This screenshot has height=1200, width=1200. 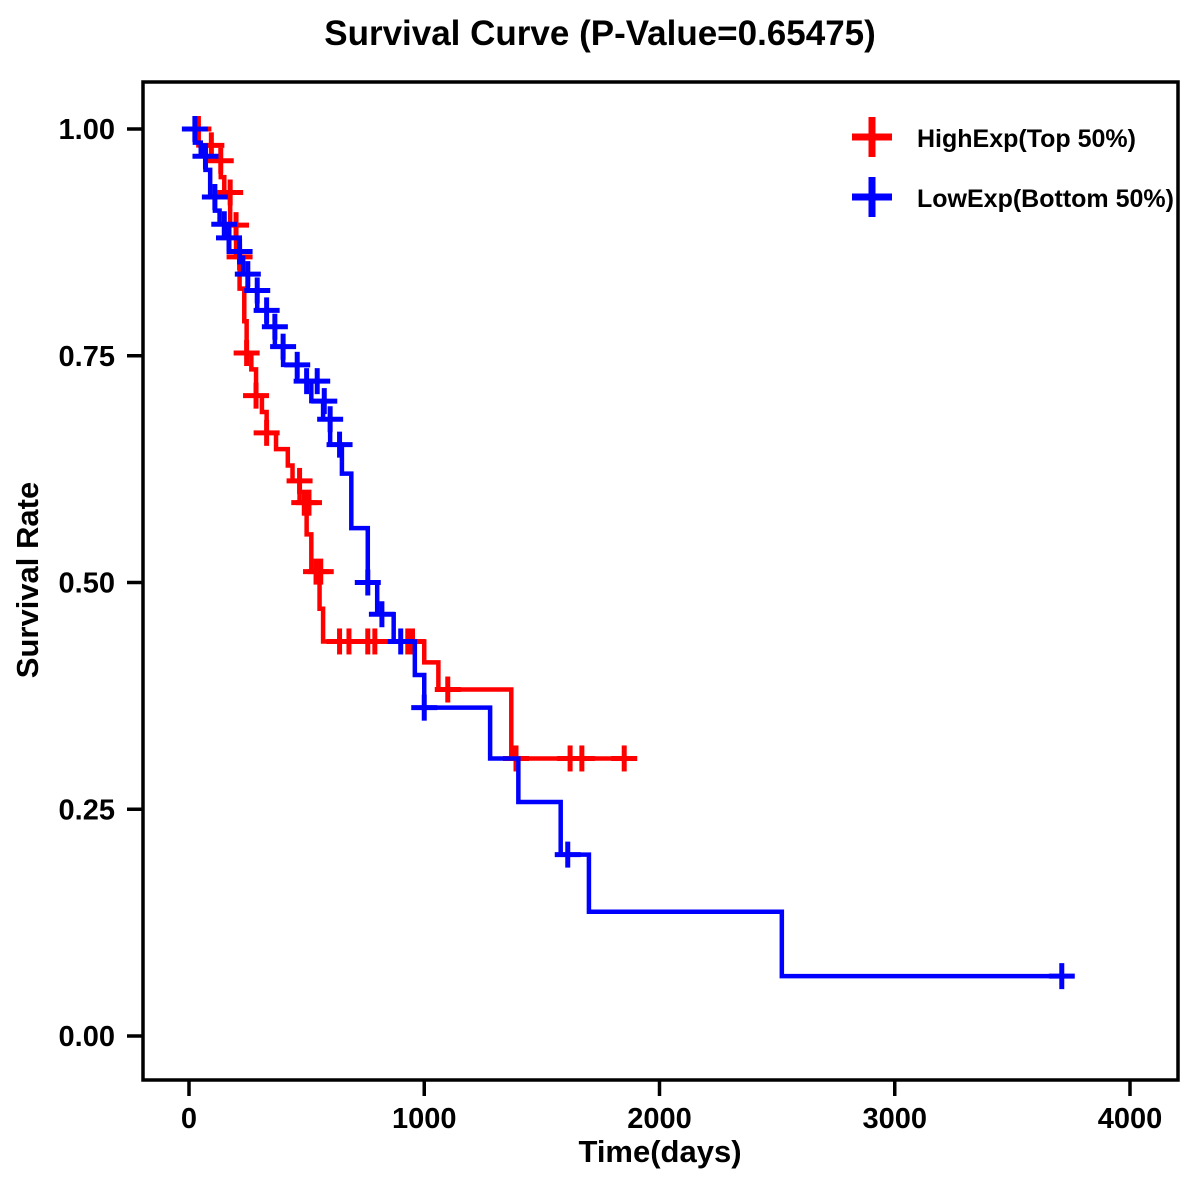 What do you see at coordinates (1013, 167) in the screenshot?
I see `chart-legend: HighExp(Top 50%) LowExp(Bottom 50%)` at bounding box center [1013, 167].